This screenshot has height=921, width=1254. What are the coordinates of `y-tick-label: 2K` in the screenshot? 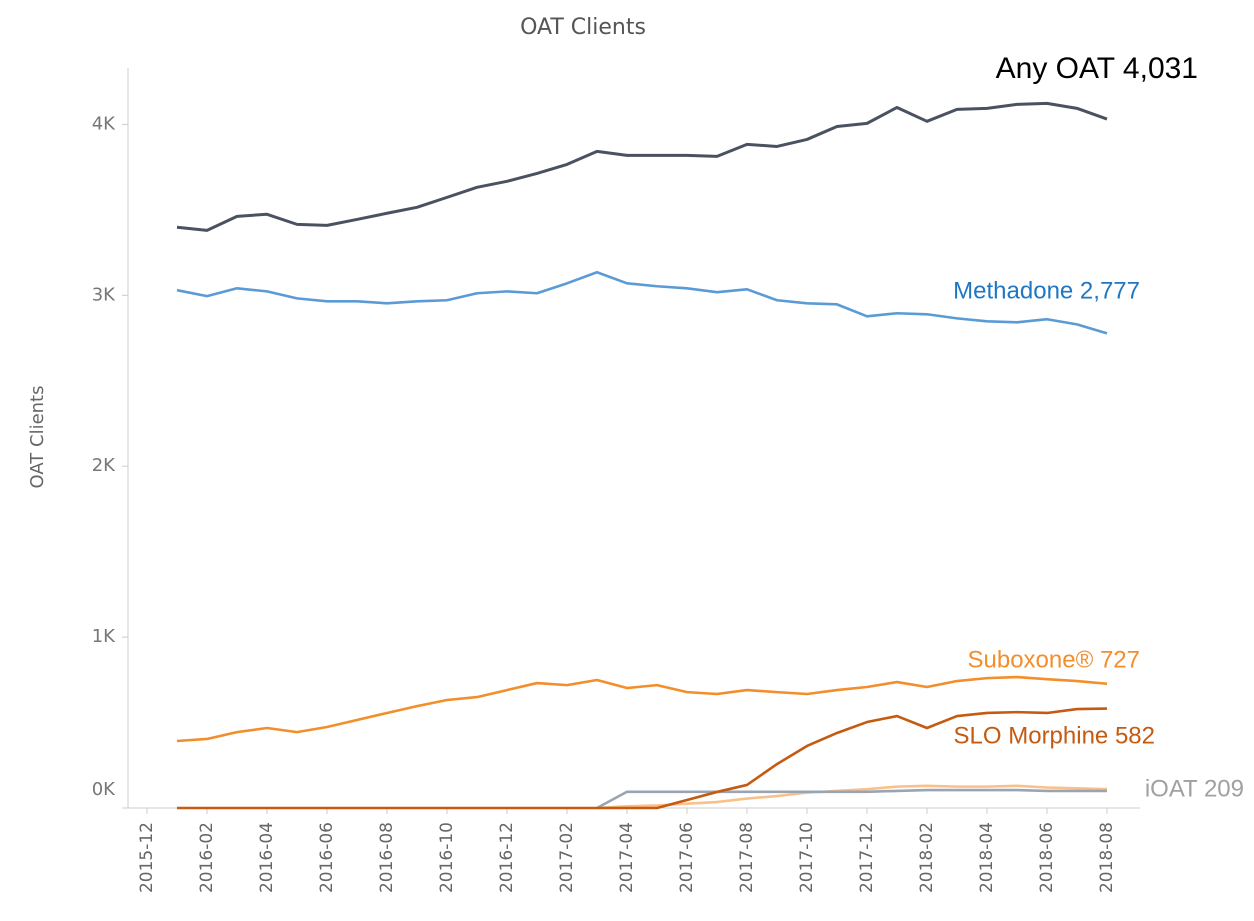 It's located at (104, 465).